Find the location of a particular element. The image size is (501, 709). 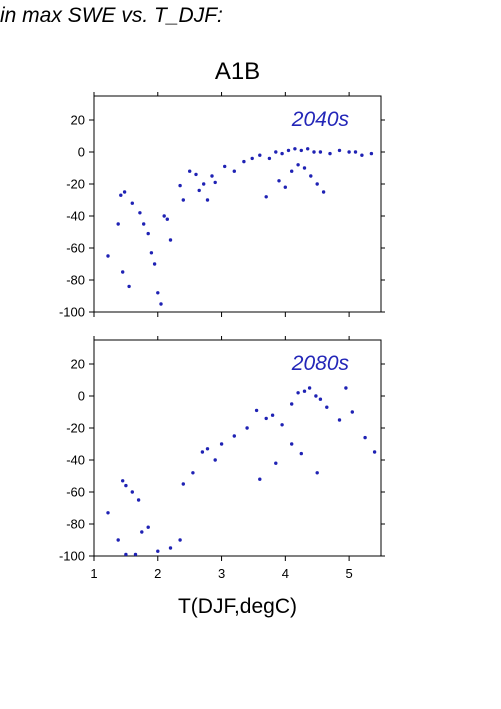

figure-title: in max SWE vs. T_DJF: is located at coordinates (111, 15).